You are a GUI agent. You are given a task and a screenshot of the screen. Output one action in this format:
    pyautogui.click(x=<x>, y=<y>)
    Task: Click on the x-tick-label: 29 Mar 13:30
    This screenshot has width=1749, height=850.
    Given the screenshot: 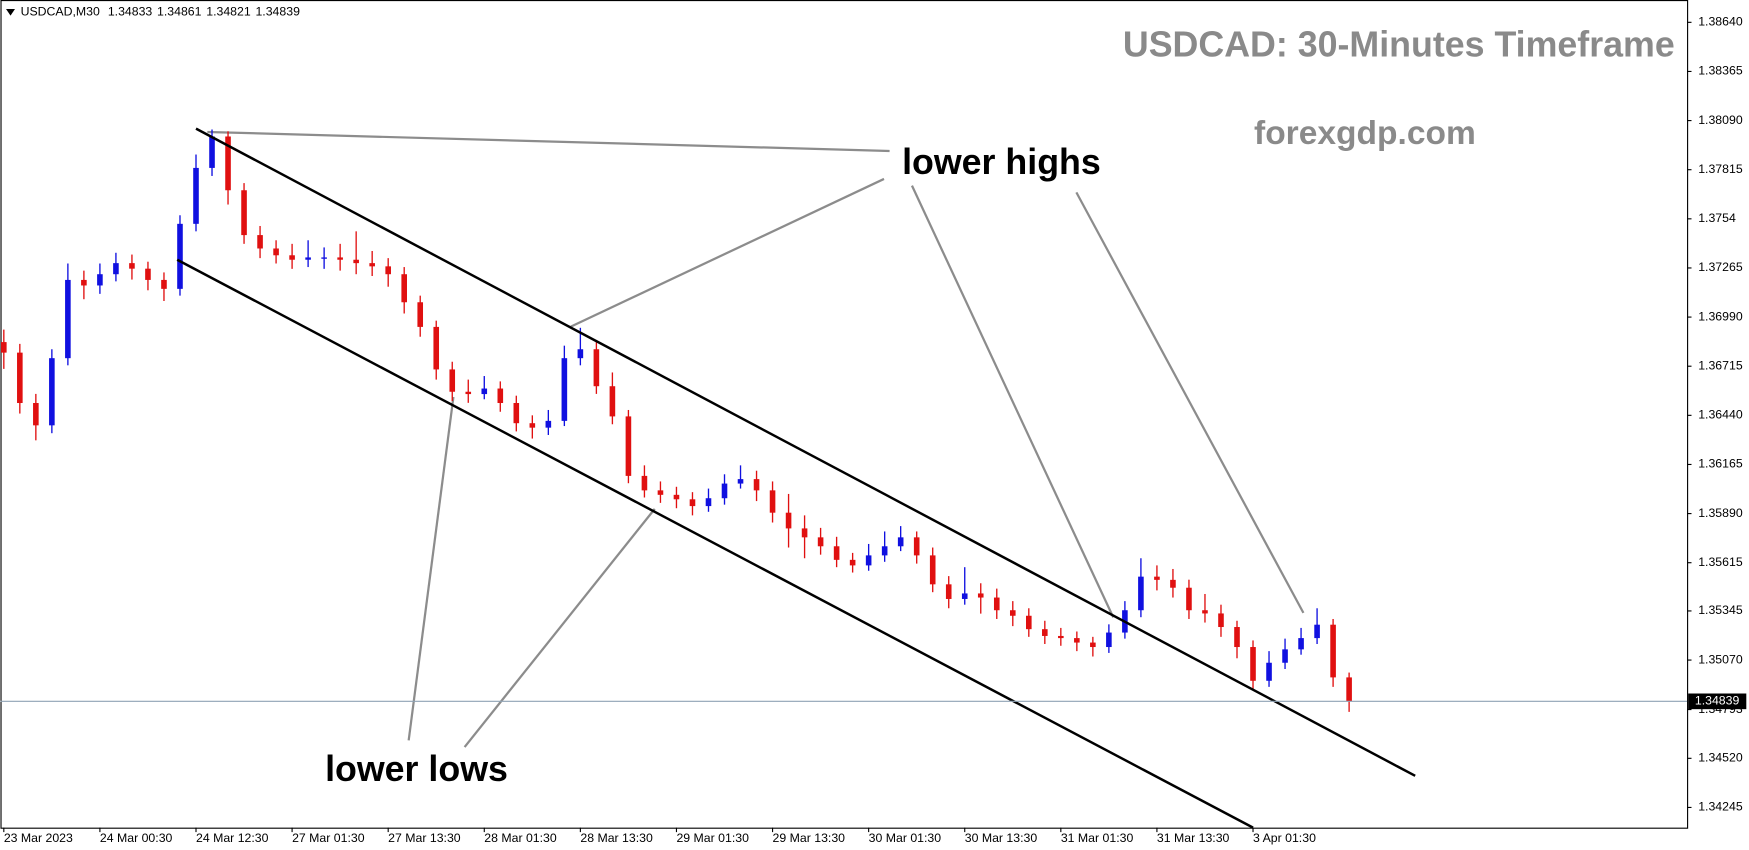 What is the action you would take?
    pyautogui.click(x=809, y=838)
    